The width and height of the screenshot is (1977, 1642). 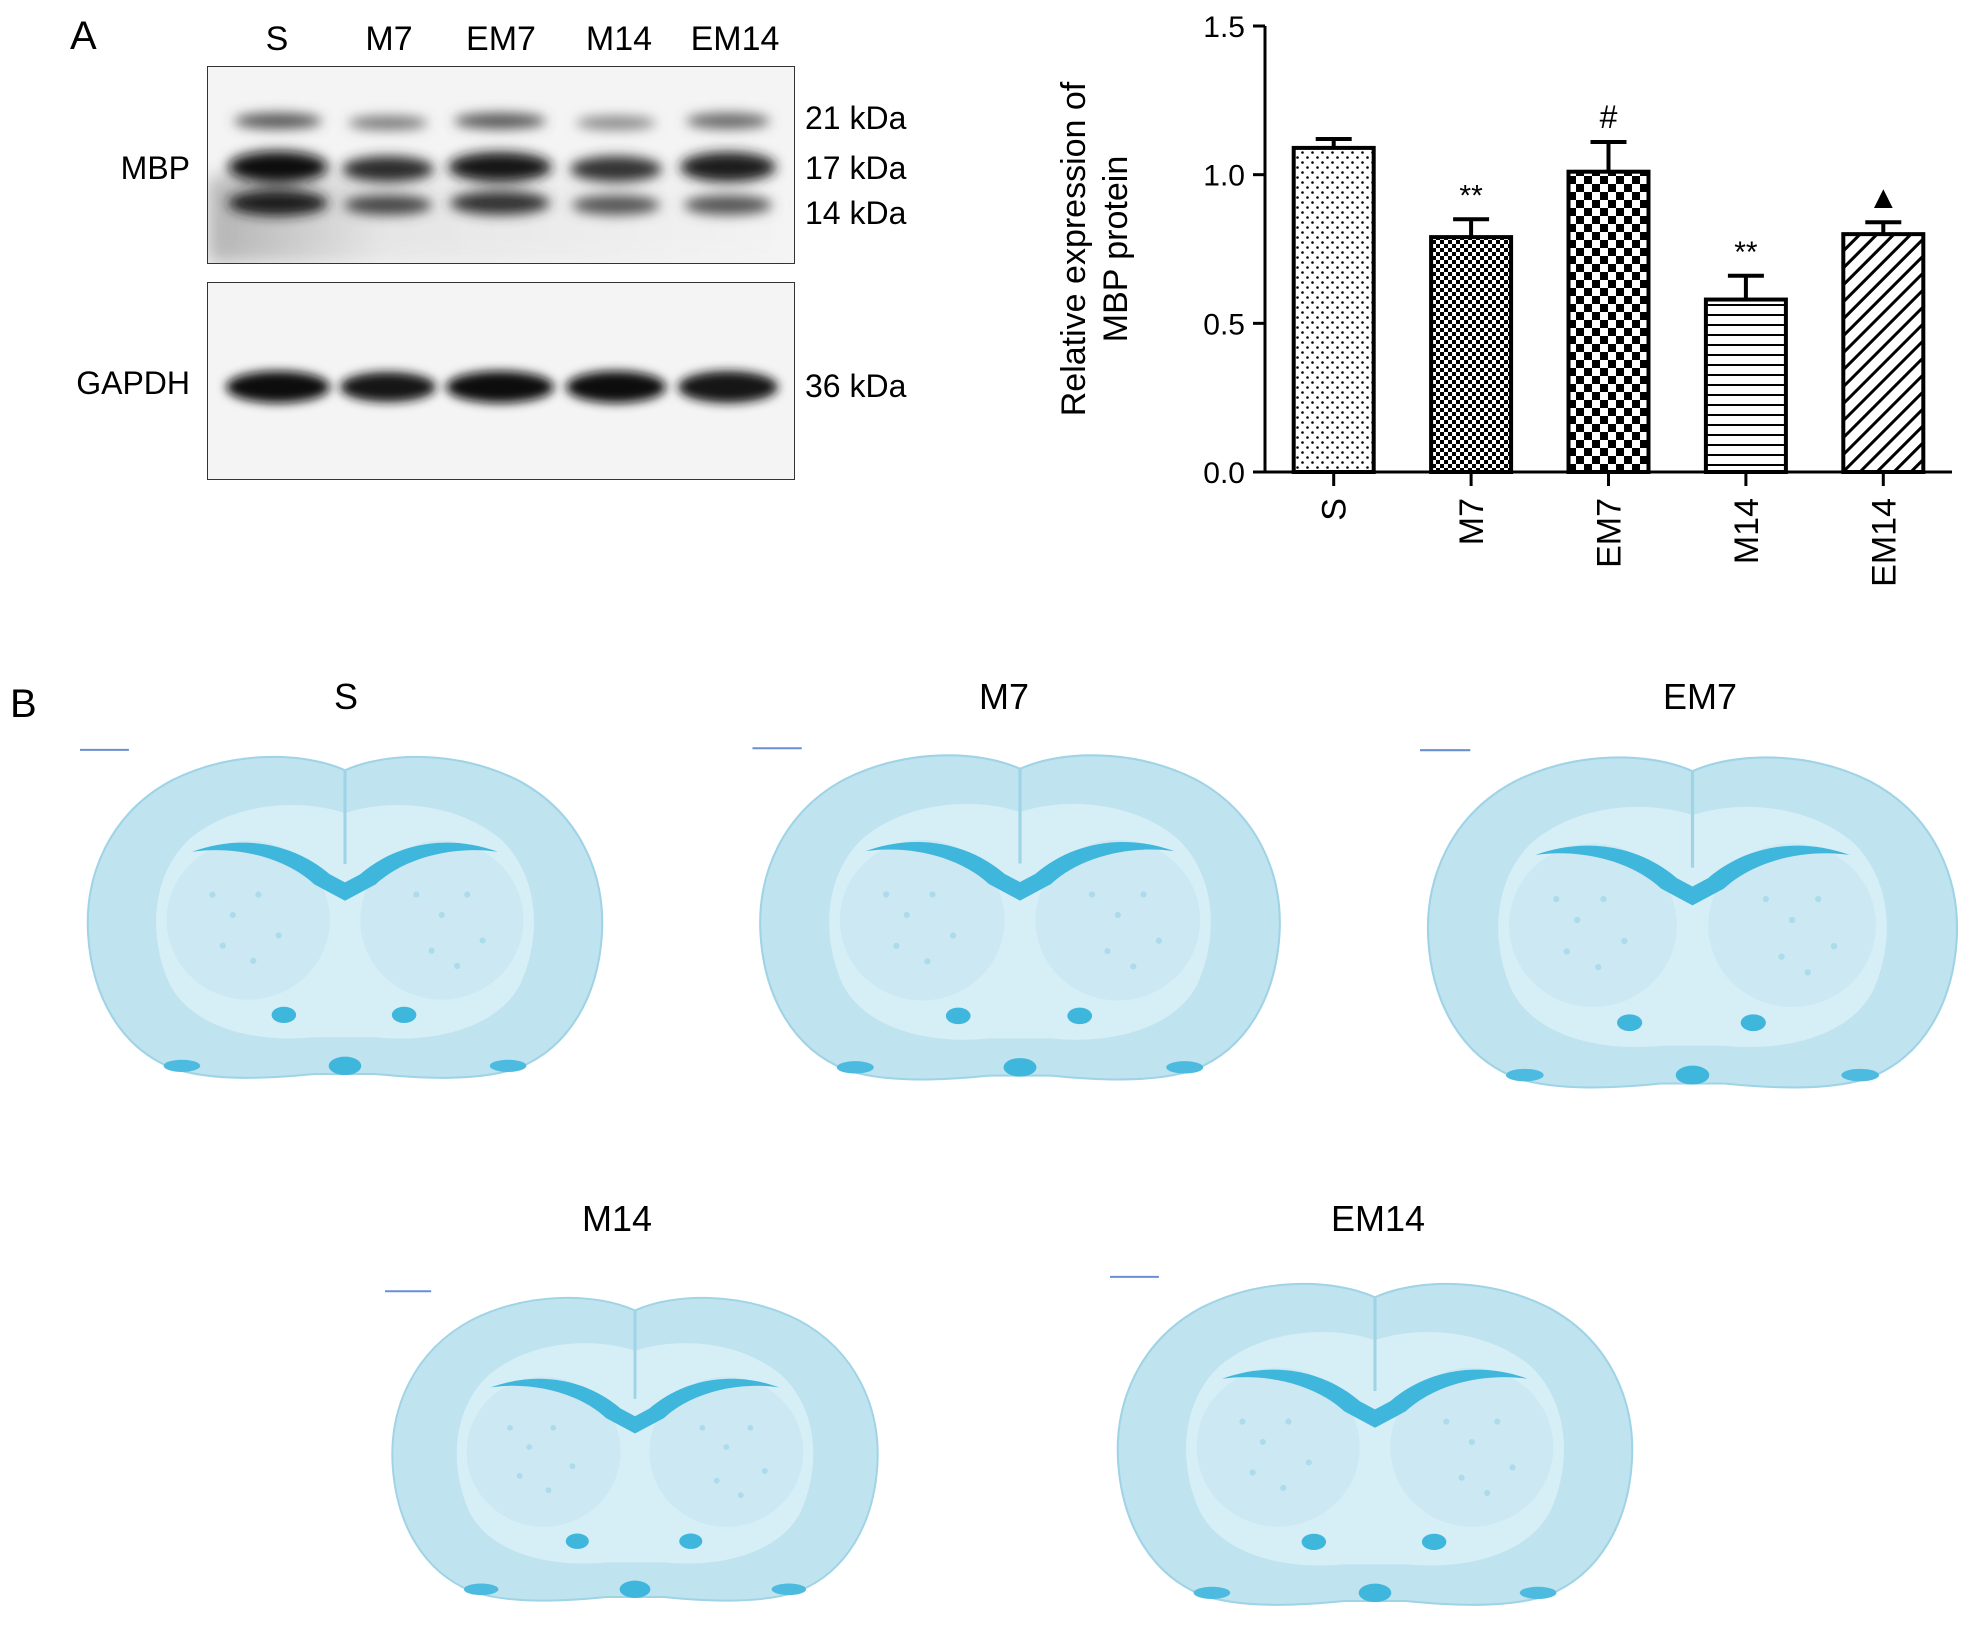 What do you see at coordinates (1700, 696) in the screenshot?
I see `section-label-em7: EM7` at bounding box center [1700, 696].